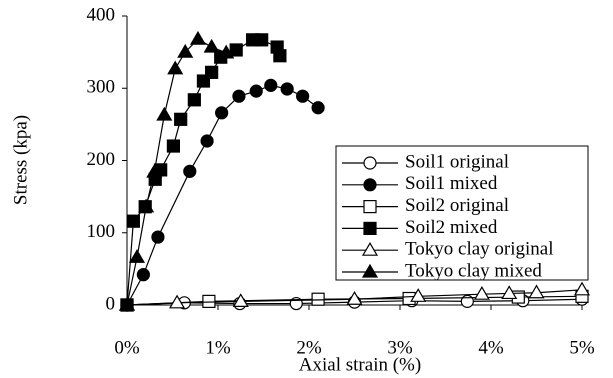 This screenshot has height=378, width=613. What do you see at coordinates (218, 347) in the screenshot?
I see `x-tick-label: 1%` at bounding box center [218, 347].